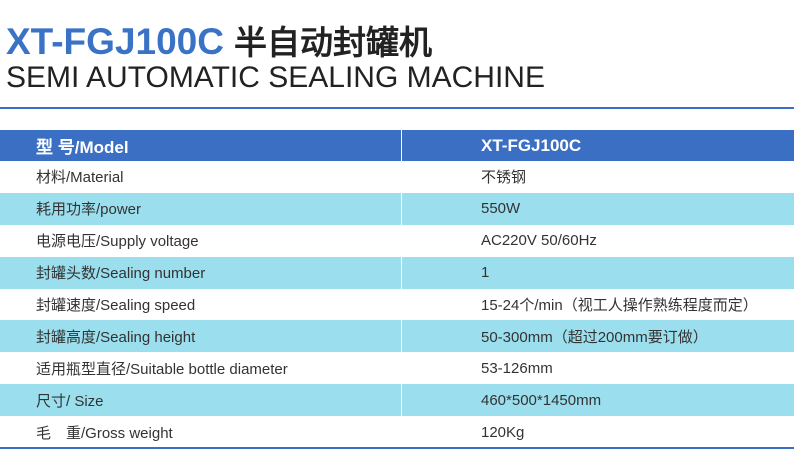 This screenshot has width=794, height=470. I want to click on table-row: 电源电压/Supply voltage AC220V 50/60Hz, so click(397, 240).